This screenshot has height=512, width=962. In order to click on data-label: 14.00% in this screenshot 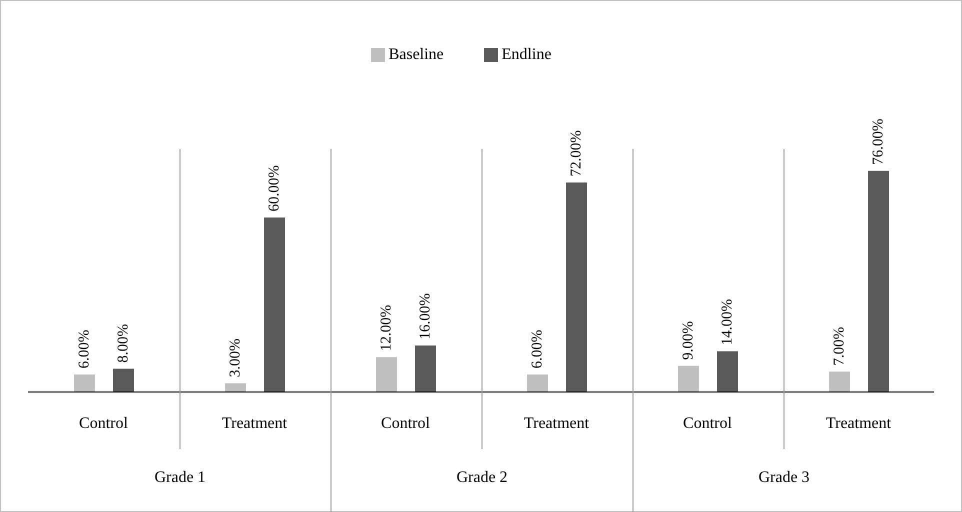, I will do `click(728, 322)`.